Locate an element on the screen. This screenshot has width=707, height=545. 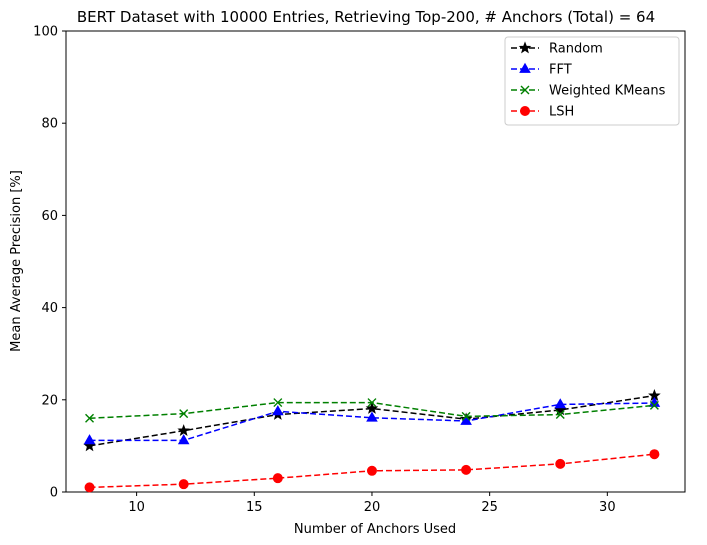
x-tick-label: 30 is located at coordinates (607, 507).